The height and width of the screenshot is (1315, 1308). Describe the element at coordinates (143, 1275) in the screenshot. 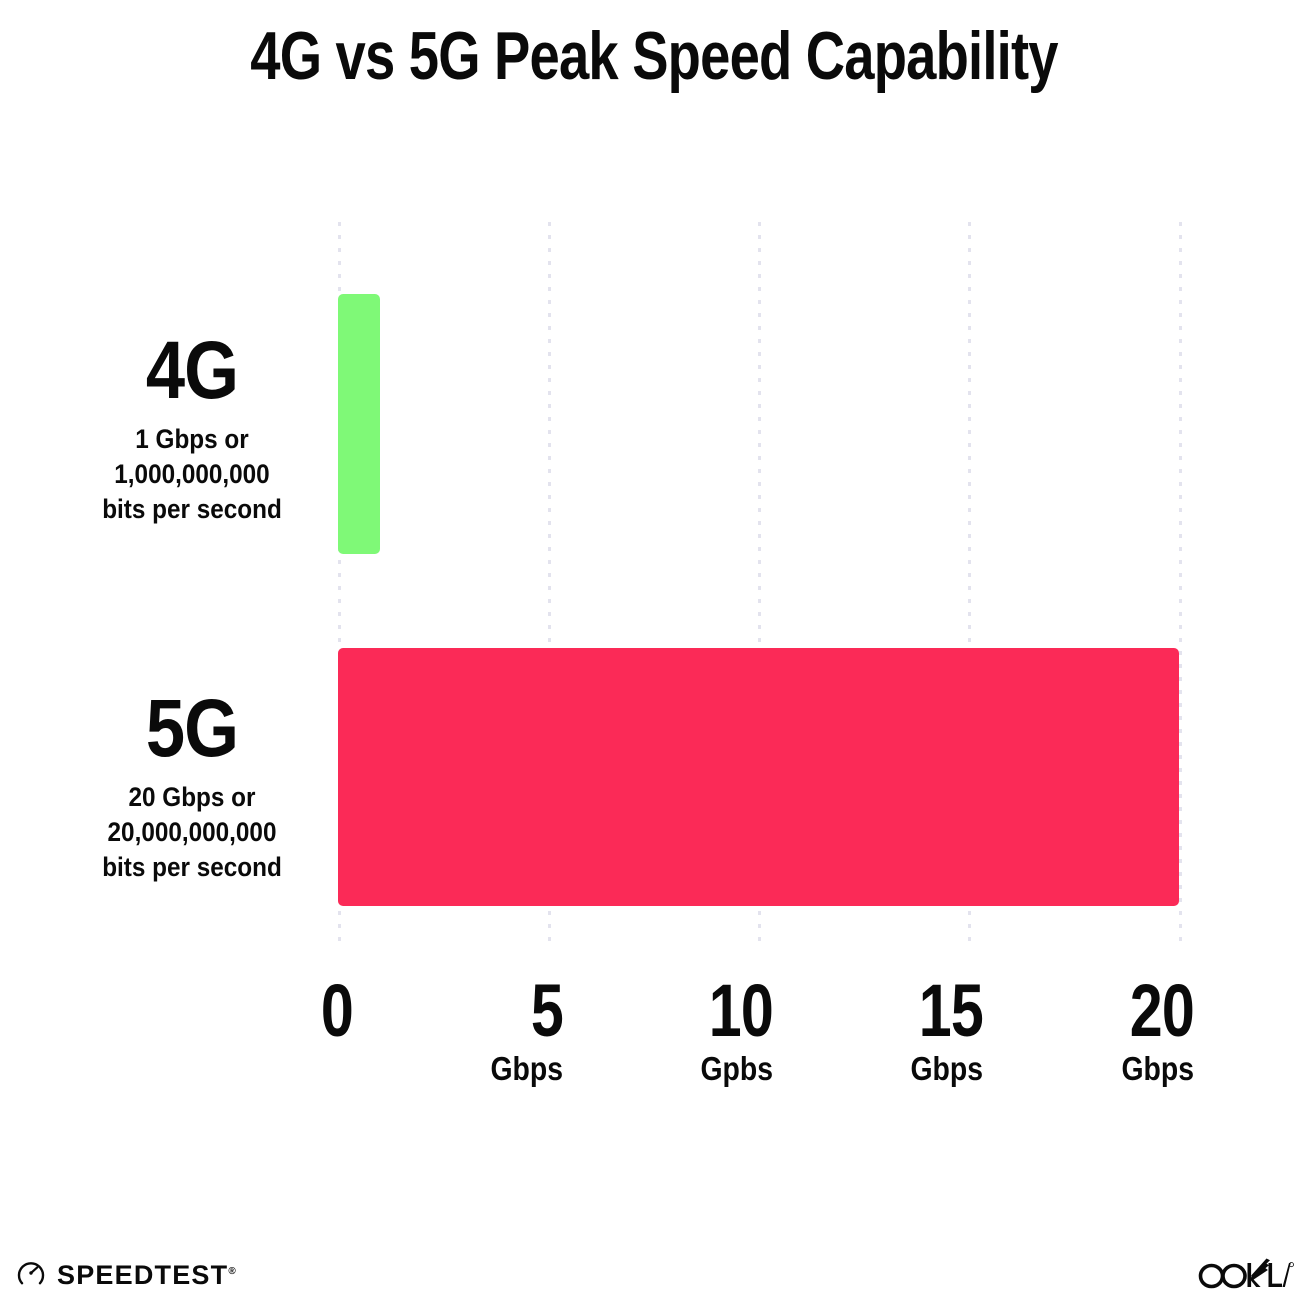

I see `speedtest-wordmark-text: SPEEDTEST` at that location.